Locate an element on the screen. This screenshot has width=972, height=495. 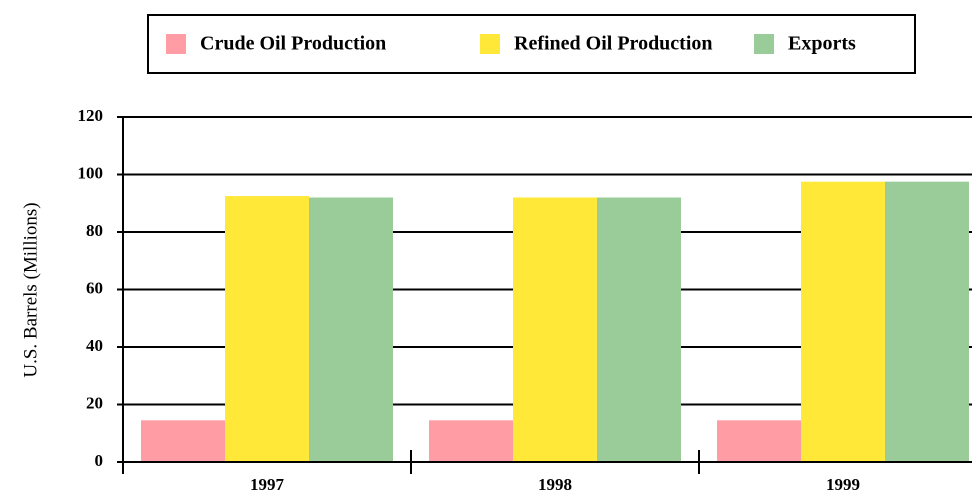
x-tick-label: 1999 is located at coordinates (843, 484).